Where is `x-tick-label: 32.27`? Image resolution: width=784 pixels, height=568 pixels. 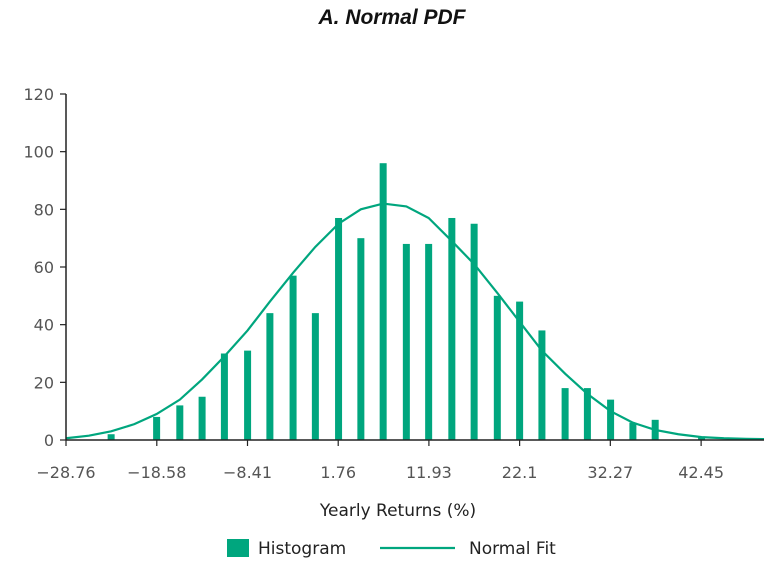 x-tick-label: 32.27 is located at coordinates (610, 472).